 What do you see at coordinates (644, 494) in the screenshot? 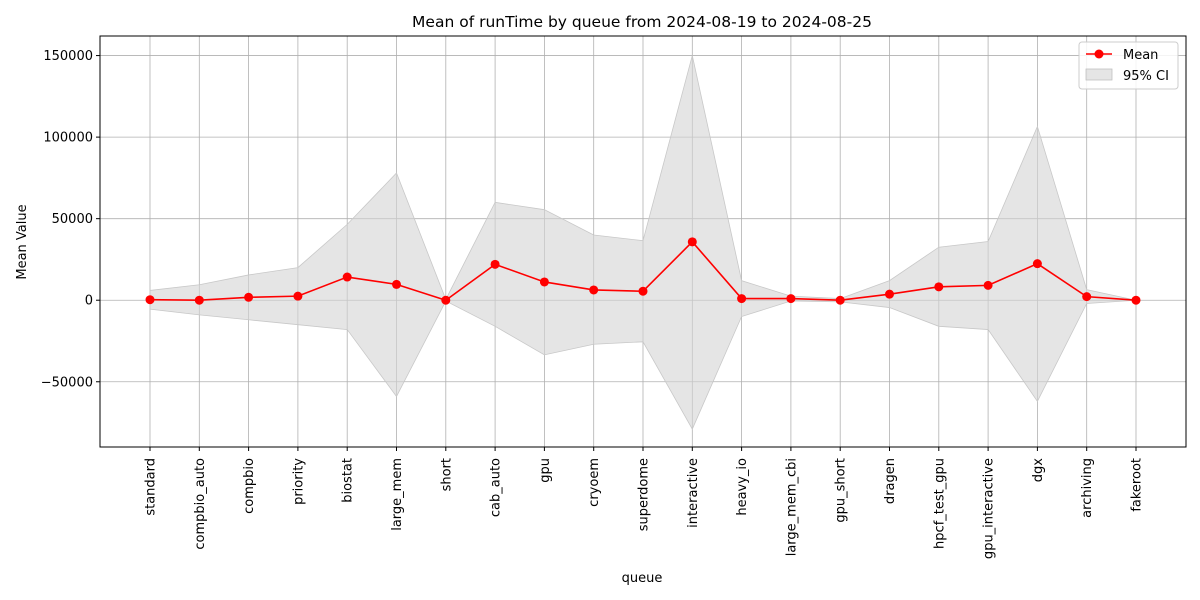
I see `x-tick-label: superdome` at bounding box center [644, 494].